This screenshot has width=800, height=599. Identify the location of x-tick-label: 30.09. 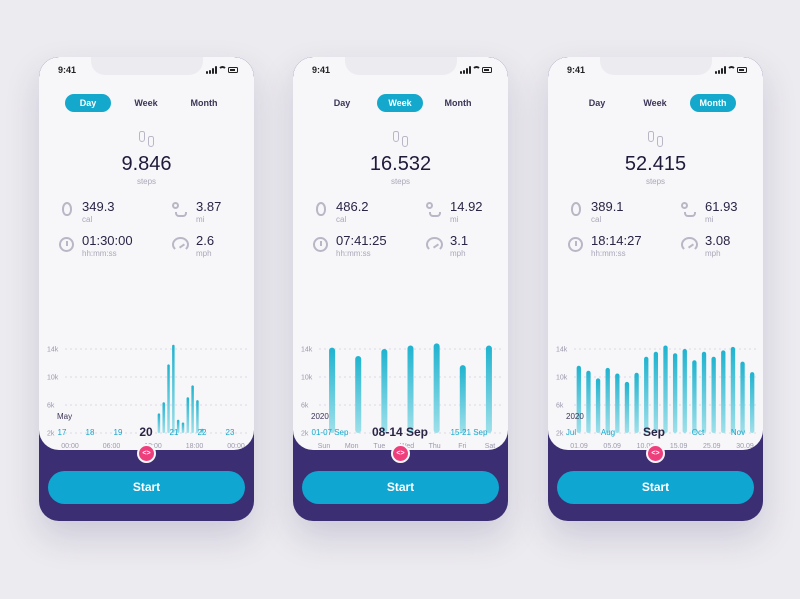
(745, 446).